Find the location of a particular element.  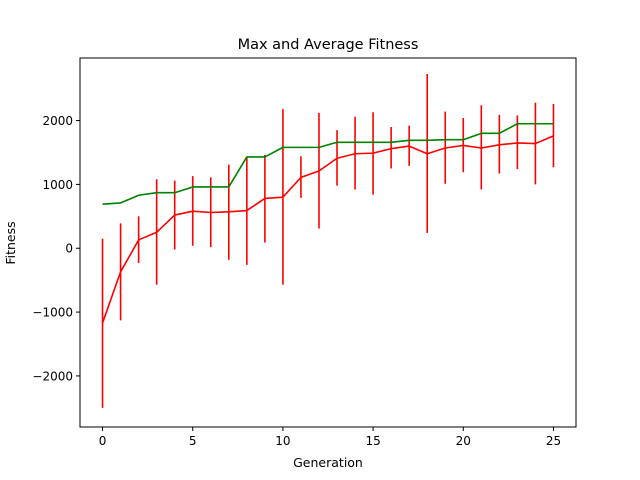

x-tick-label: 15 is located at coordinates (372, 441).